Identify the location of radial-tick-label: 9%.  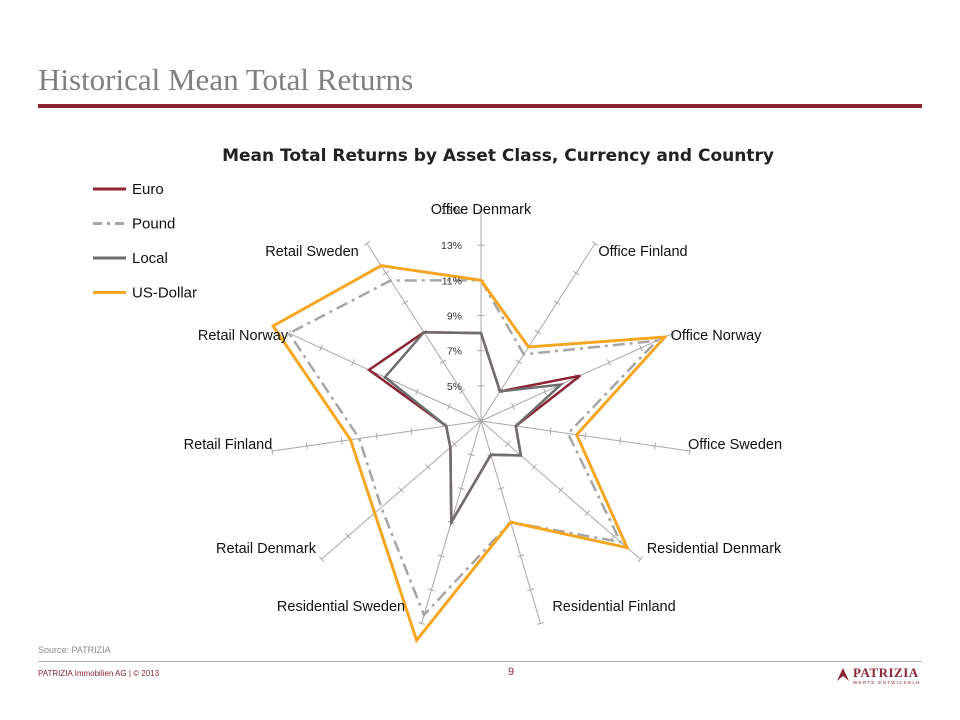
(454, 317).